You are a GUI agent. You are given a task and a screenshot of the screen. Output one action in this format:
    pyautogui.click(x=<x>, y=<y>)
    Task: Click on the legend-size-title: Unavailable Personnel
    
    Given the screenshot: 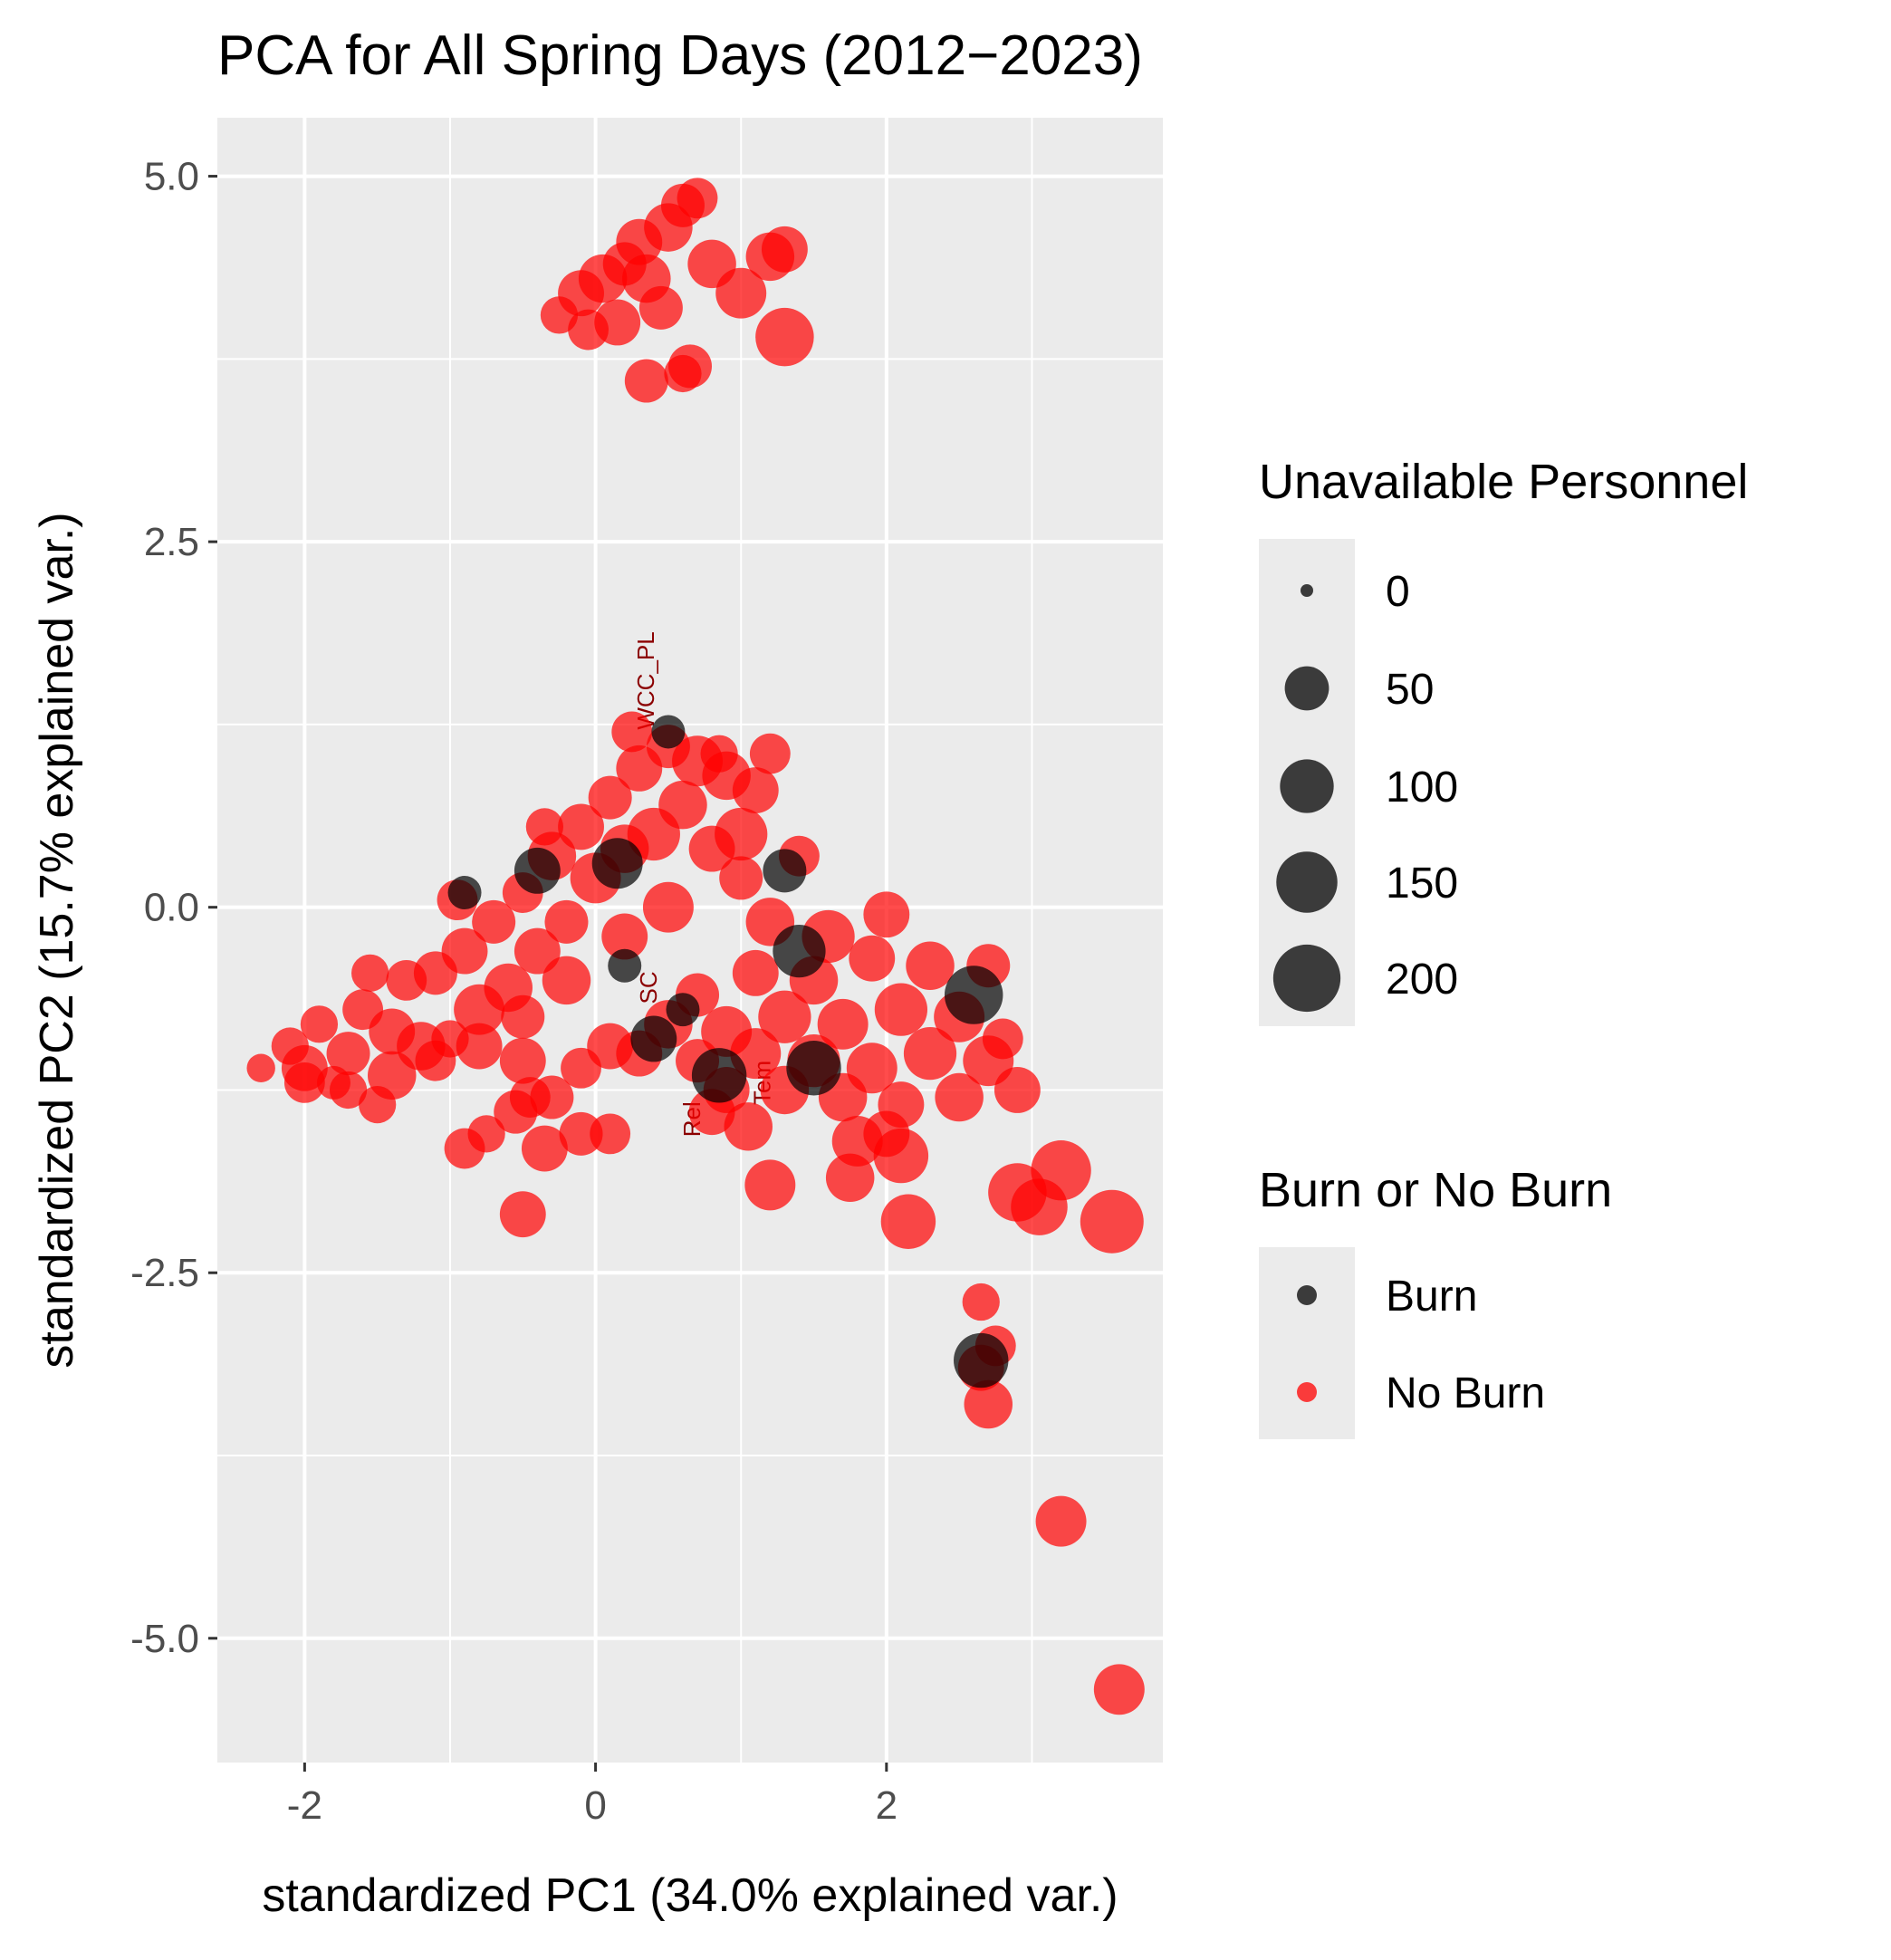 What is the action you would take?
    pyautogui.click(x=1503, y=482)
    